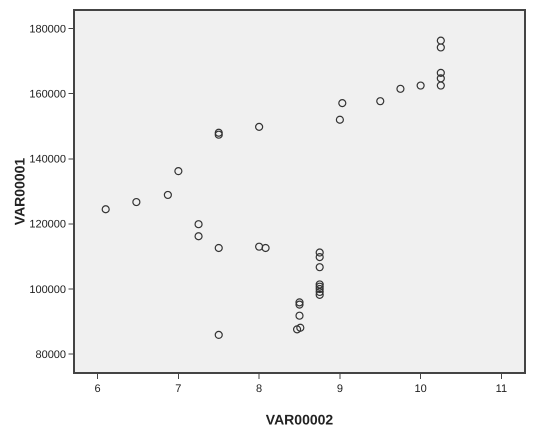 This screenshot has height=428, width=535. What do you see at coordinates (97, 388) in the screenshot?
I see `x-tick-label: 6` at bounding box center [97, 388].